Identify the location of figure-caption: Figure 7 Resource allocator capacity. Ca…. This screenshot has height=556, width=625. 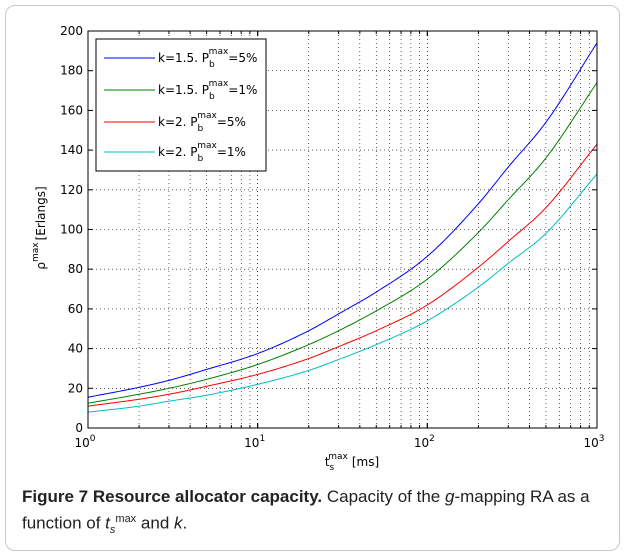
(314, 513).